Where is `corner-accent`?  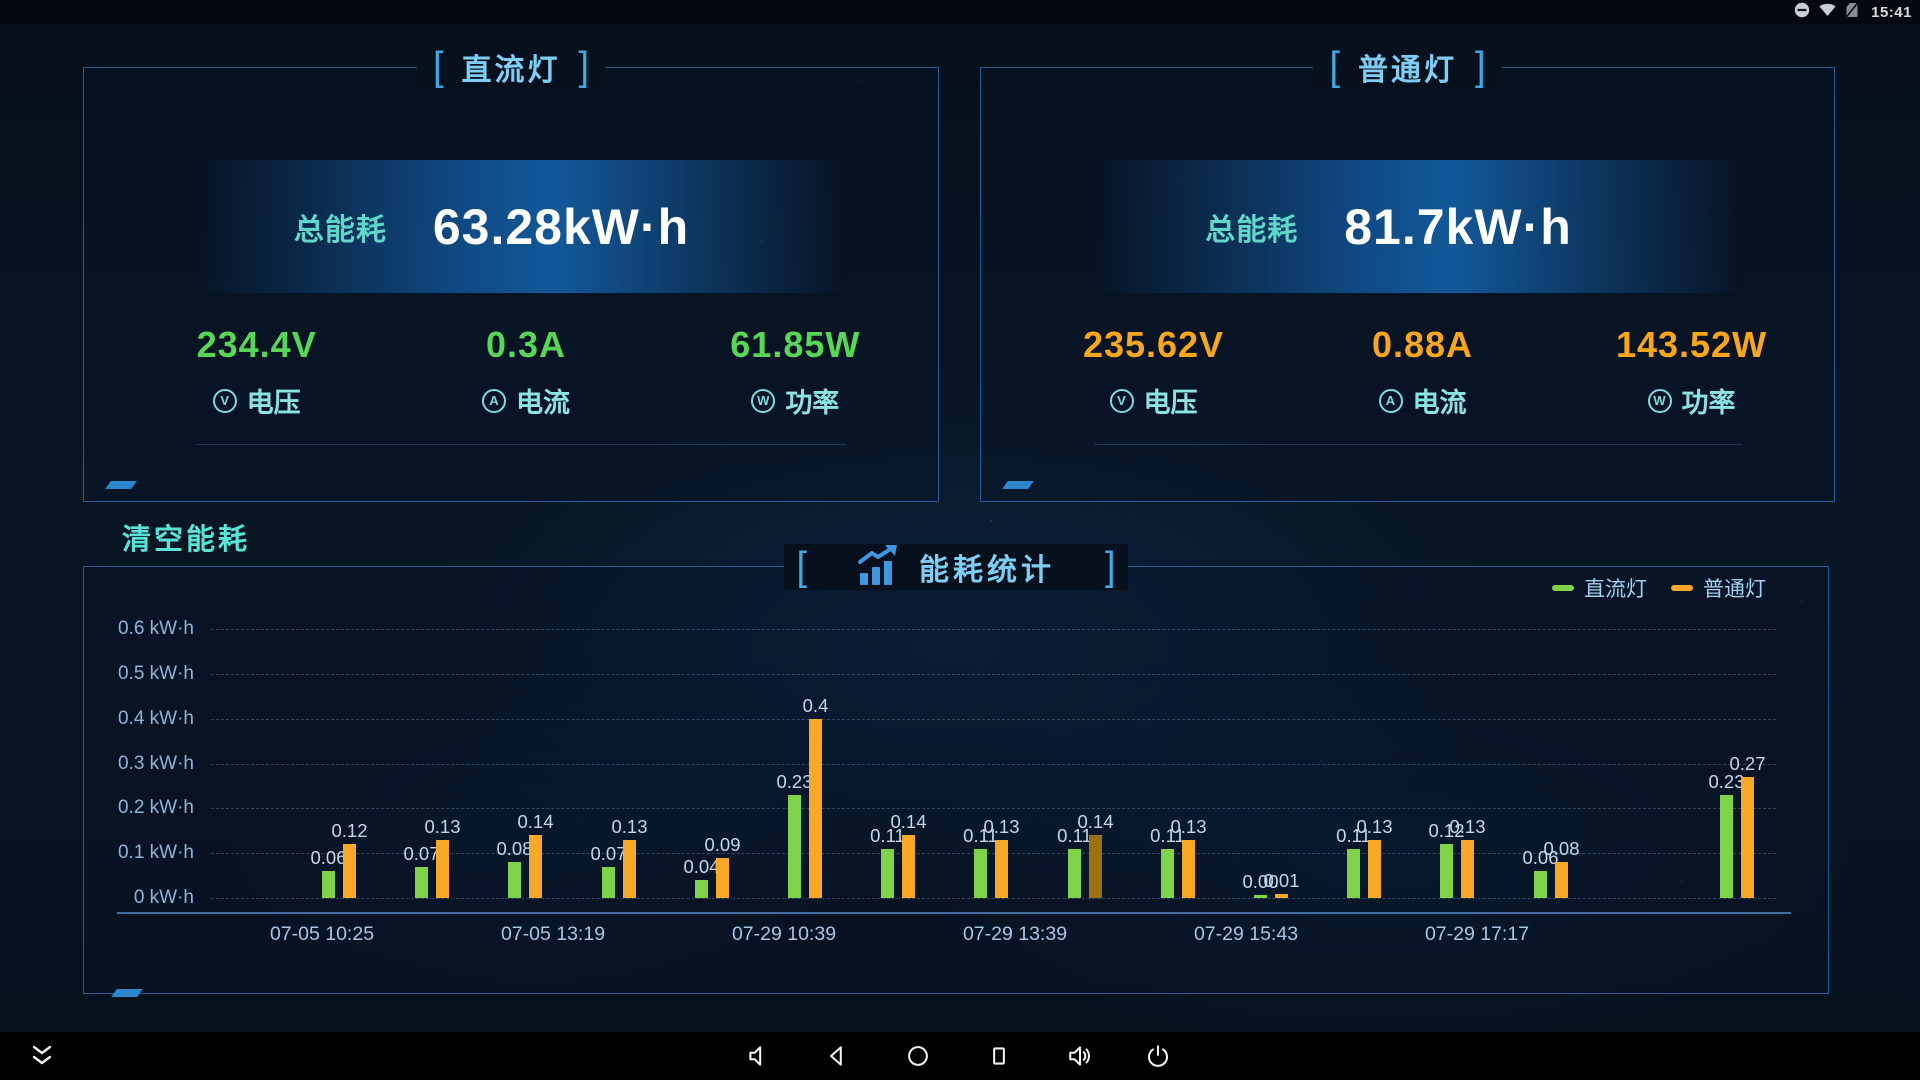 corner-accent is located at coordinates (121, 485).